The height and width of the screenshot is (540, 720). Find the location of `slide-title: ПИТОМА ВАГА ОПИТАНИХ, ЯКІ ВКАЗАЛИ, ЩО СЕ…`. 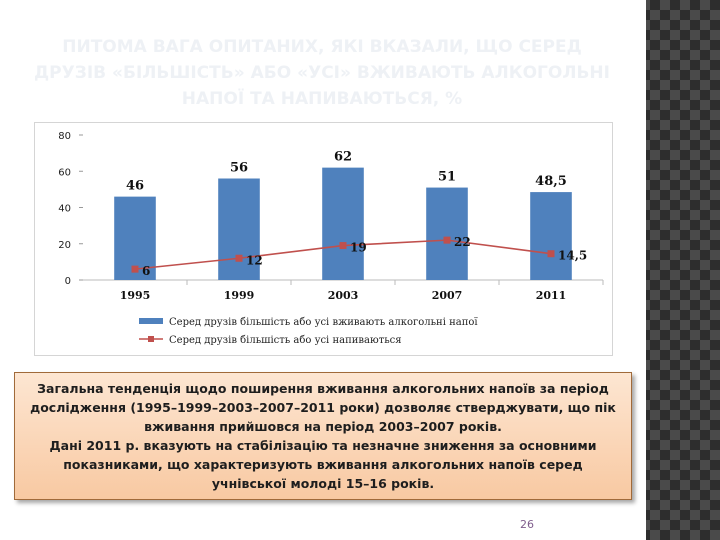

slide-title: ПИТОМА ВАГА ОПИТАНИХ, ЯКІ ВКАЗАЛИ, ЩО СЕ… is located at coordinates (322, 73).